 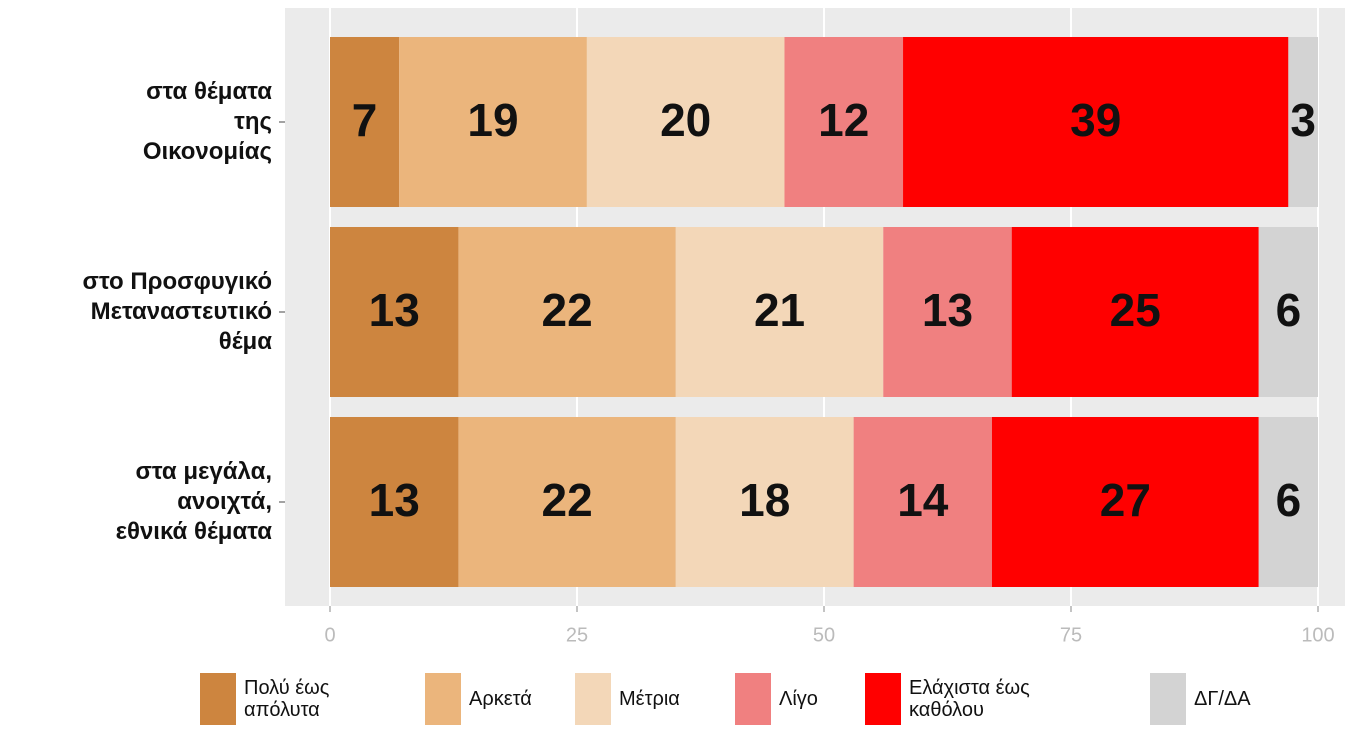 I want to click on x-tick-label: 0, so click(x=329, y=635).